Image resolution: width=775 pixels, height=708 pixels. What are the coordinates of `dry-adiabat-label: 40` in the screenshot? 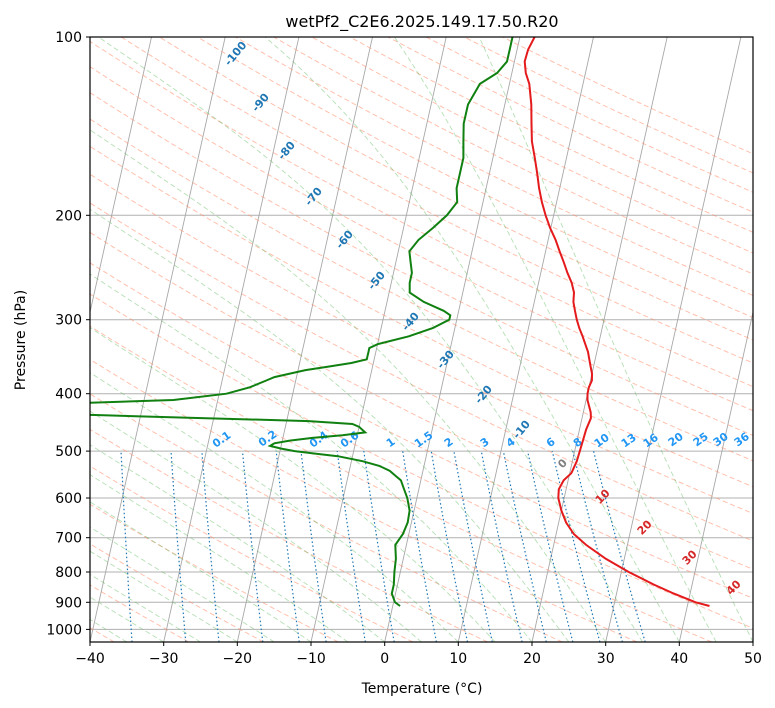 It's located at (734, 587).